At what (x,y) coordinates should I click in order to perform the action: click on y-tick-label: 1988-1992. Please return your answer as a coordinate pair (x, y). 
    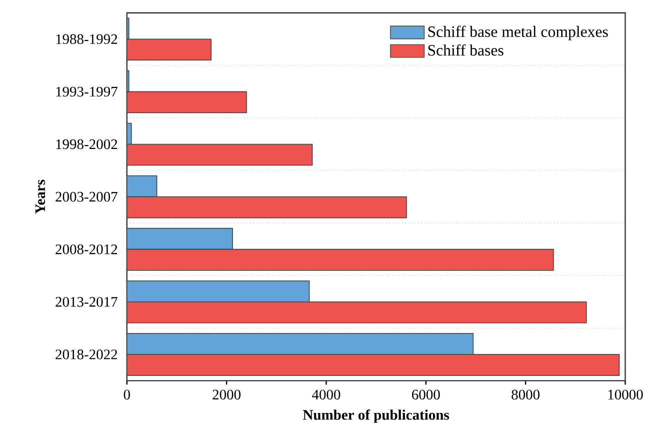
    Looking at the image, I should click on (87, 39).